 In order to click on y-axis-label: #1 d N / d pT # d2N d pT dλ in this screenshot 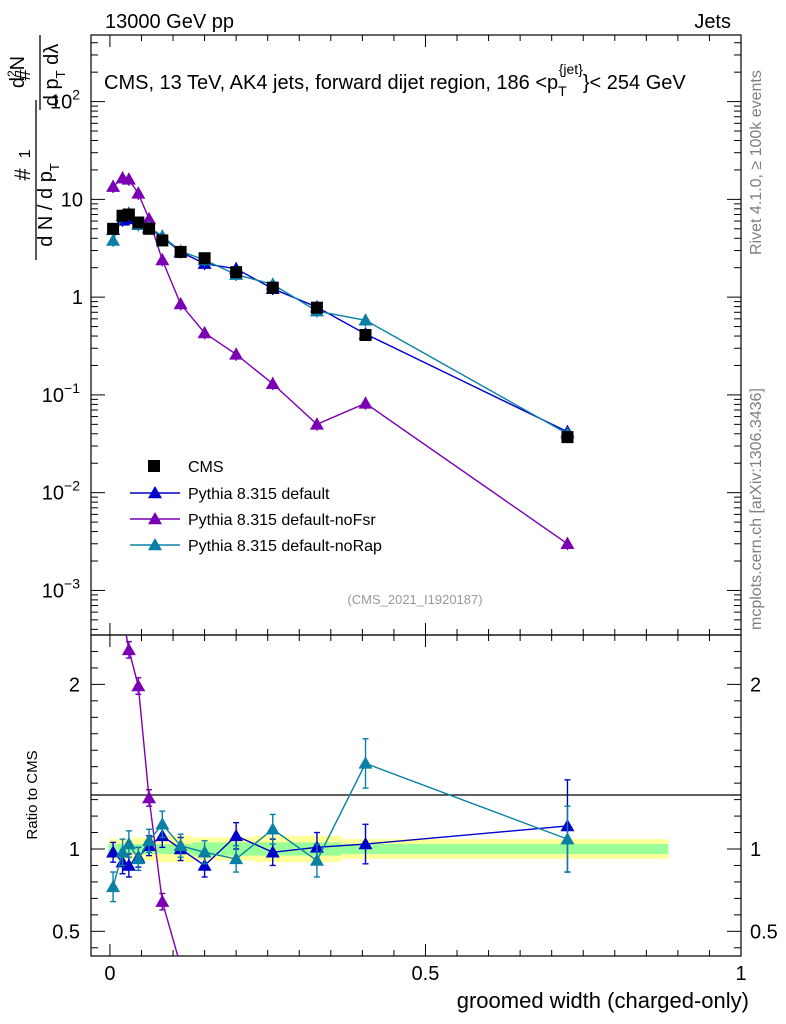, I will do `click(36, 147)`.